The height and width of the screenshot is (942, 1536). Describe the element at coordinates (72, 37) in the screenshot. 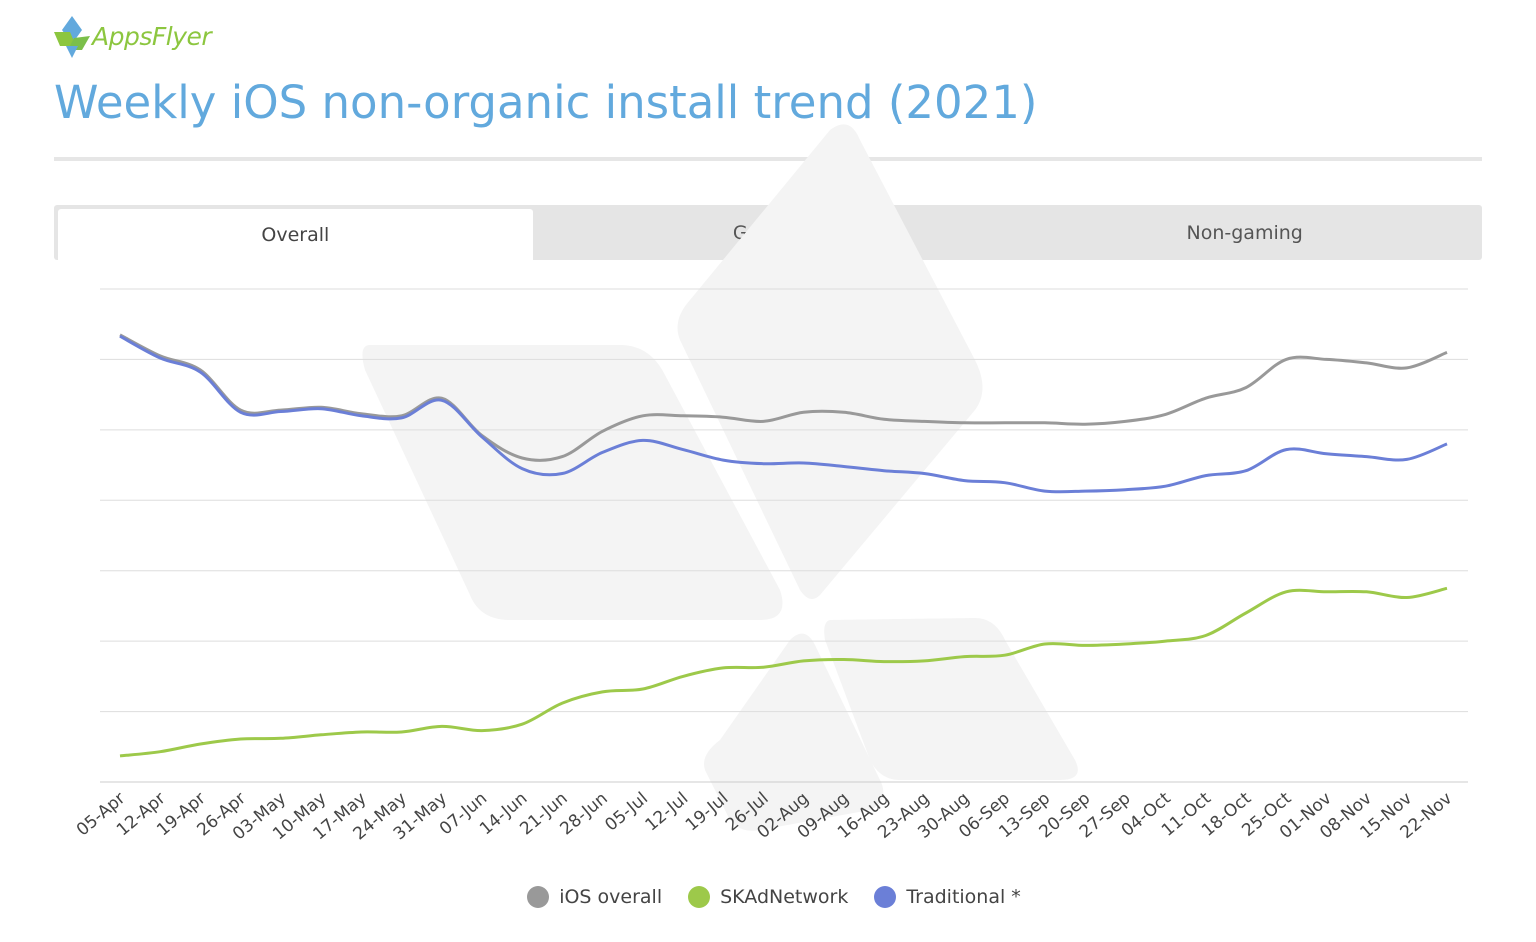

I see `appsflyer-logo-icon` at that location.